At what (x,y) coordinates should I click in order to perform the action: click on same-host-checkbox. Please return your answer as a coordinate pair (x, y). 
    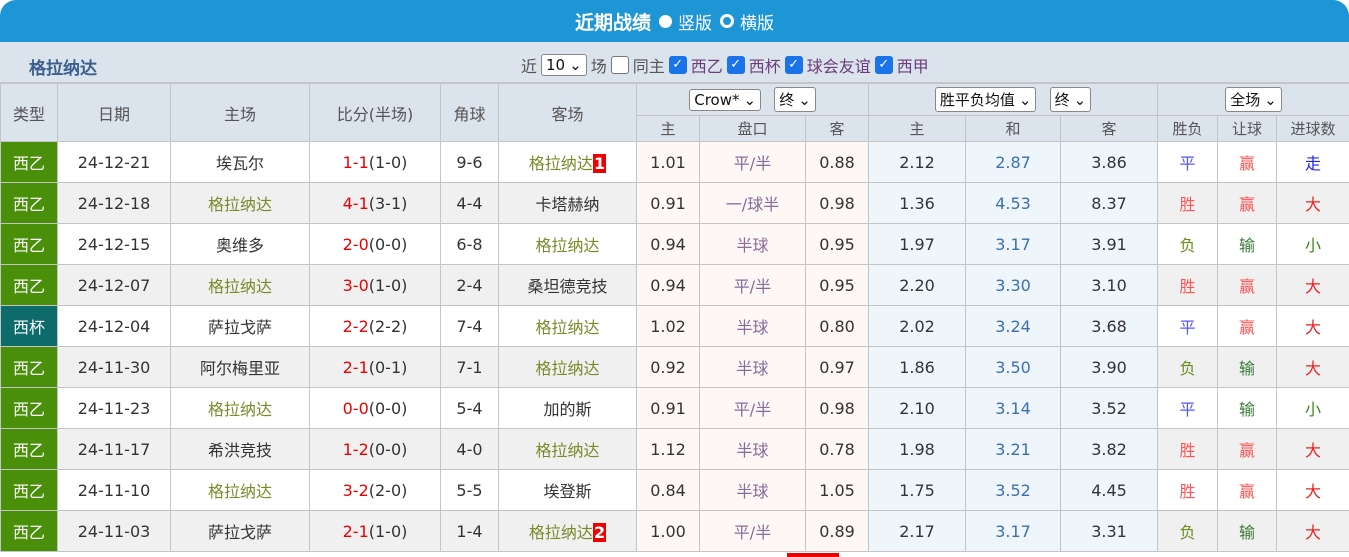
    Looking at the image, I should click on (619, 65).